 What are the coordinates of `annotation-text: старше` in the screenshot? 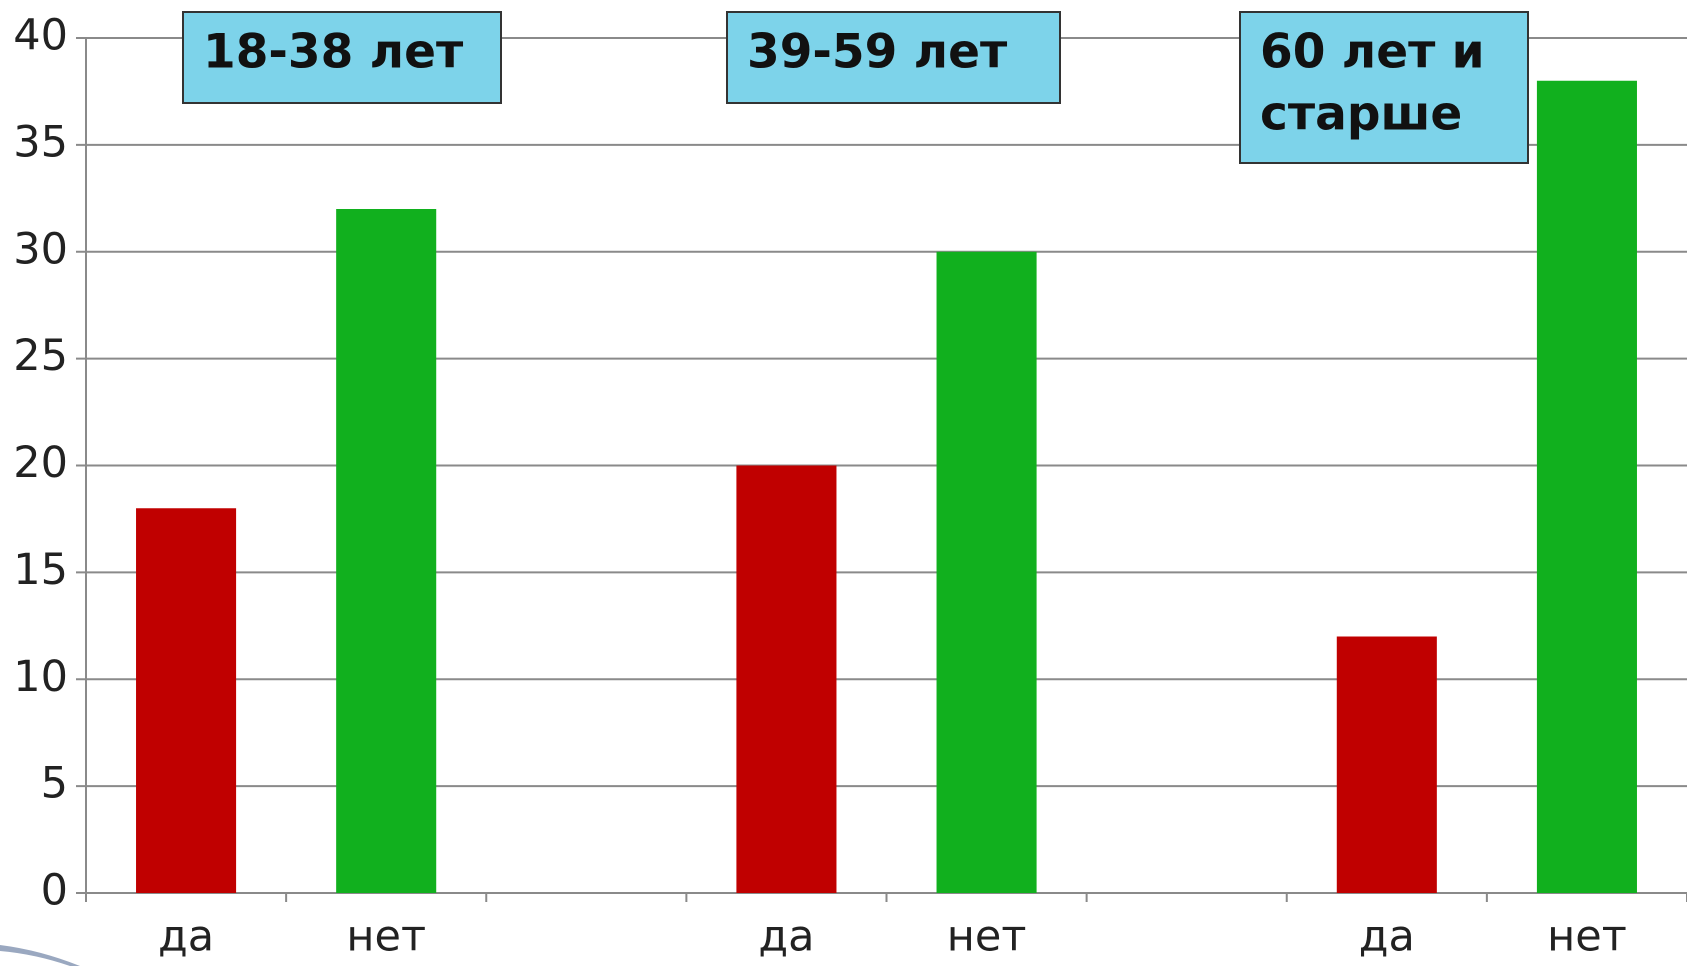 It's located at (1361, 114).